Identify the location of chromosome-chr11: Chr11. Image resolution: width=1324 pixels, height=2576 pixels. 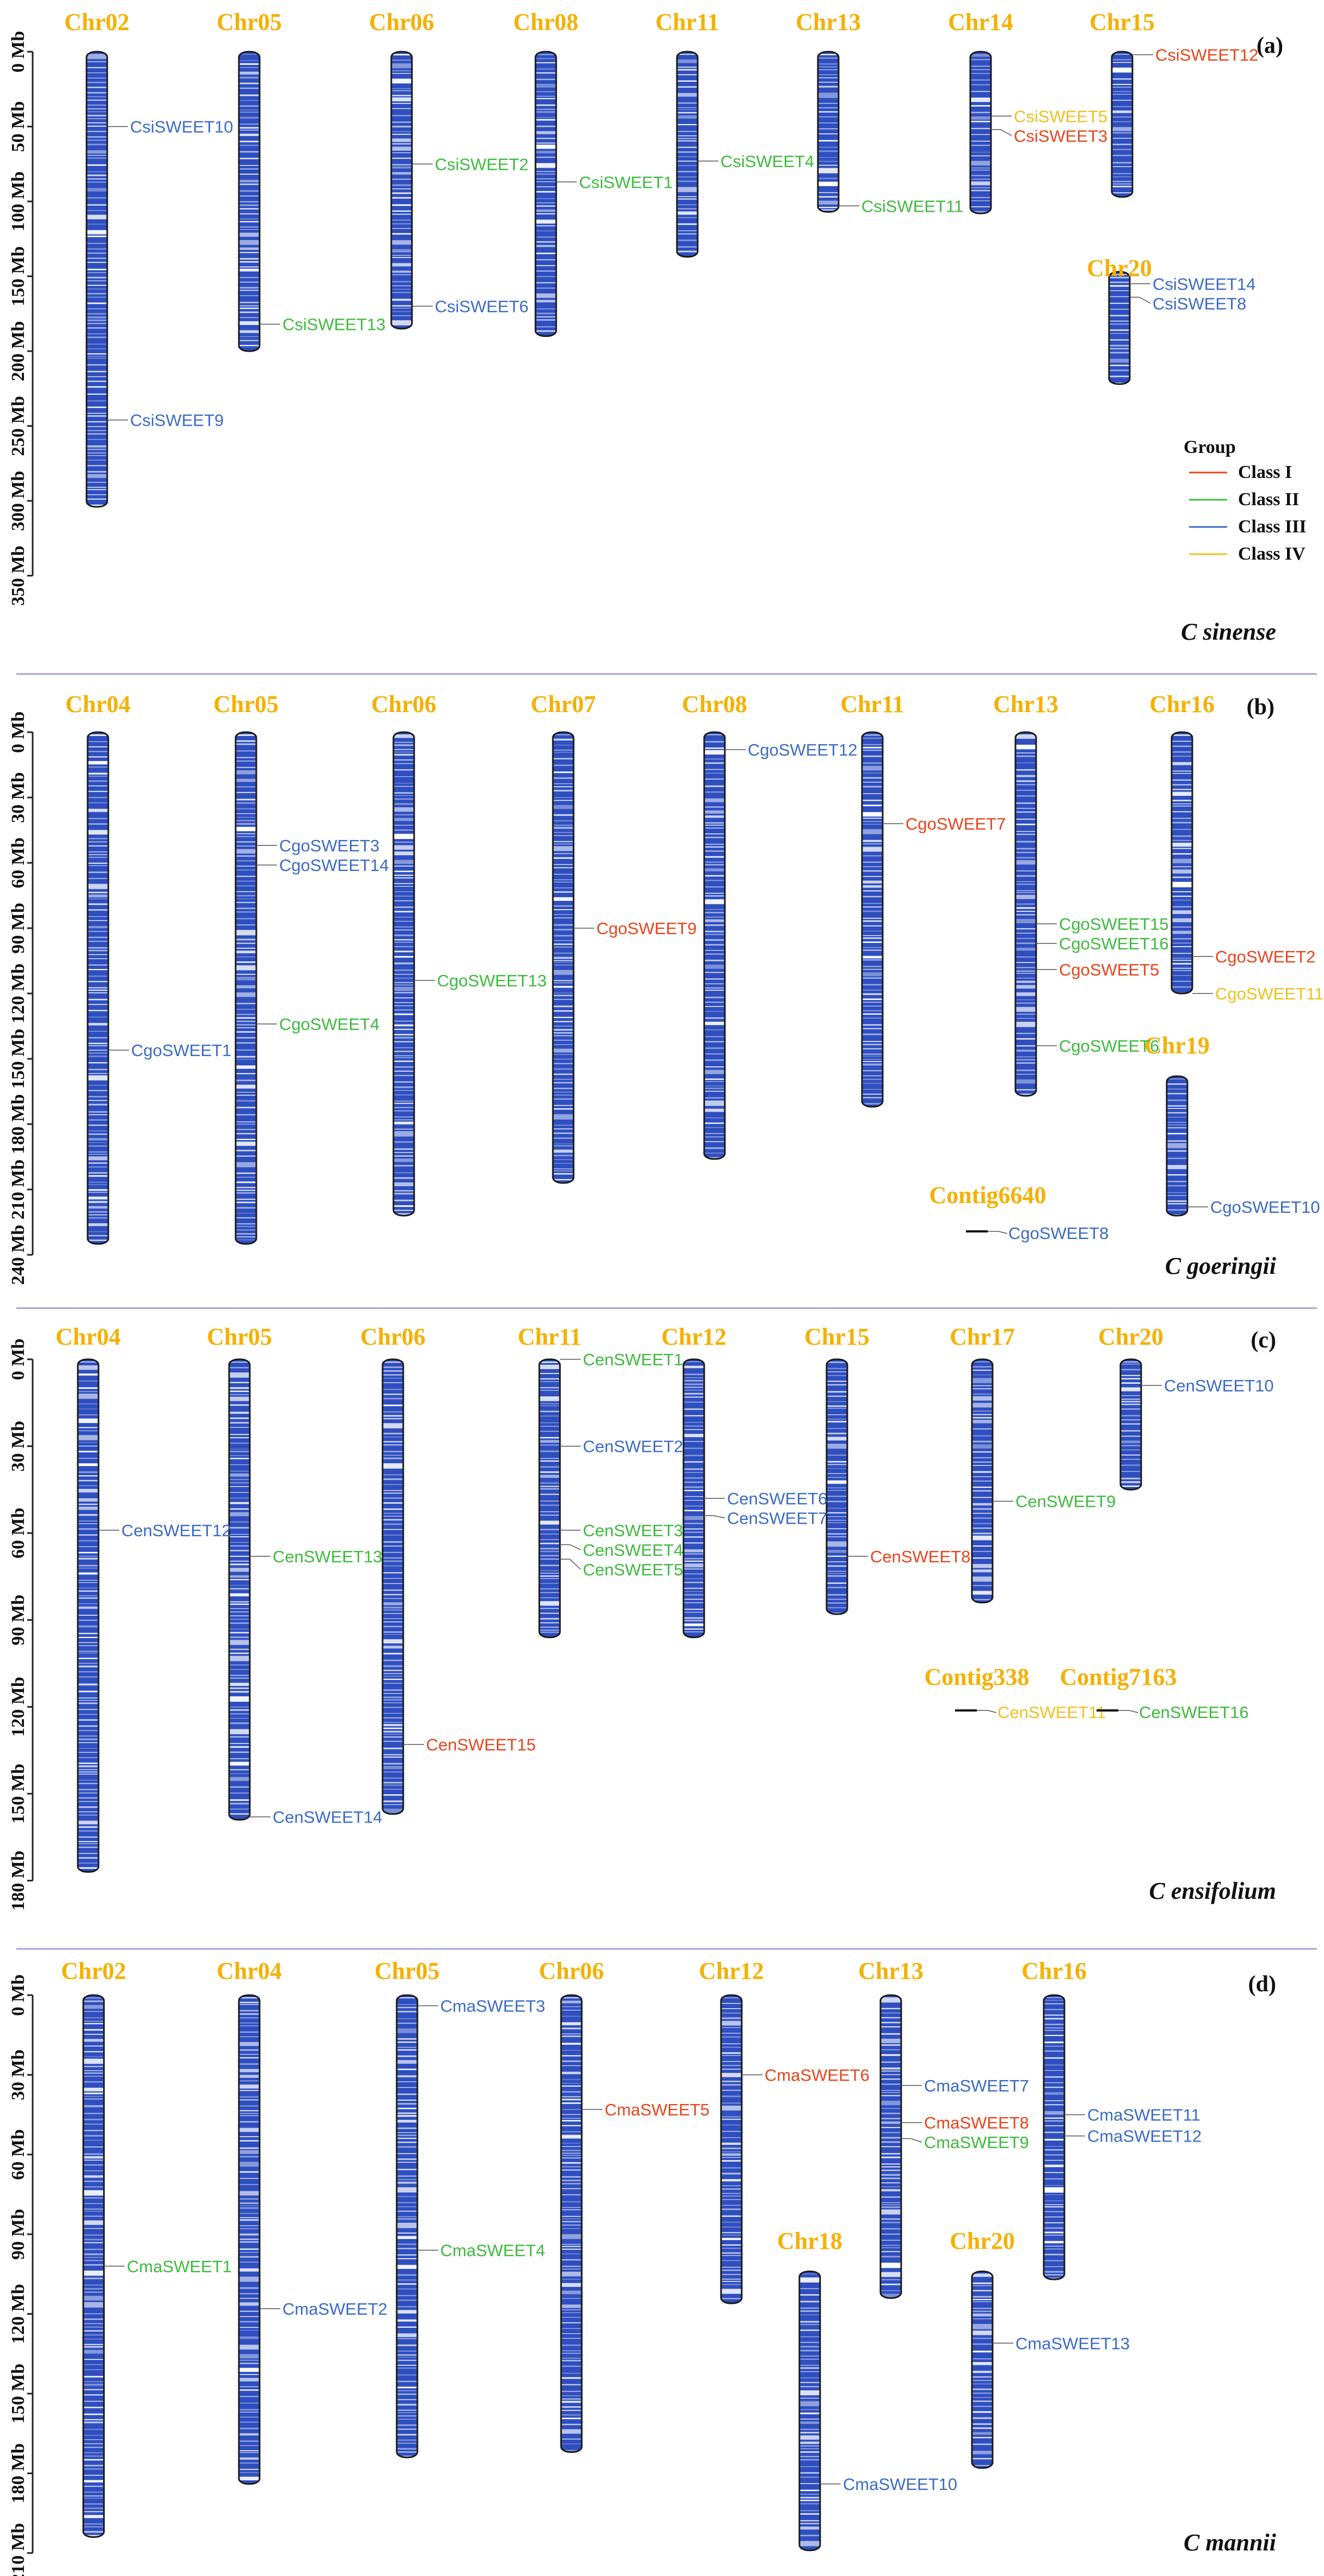
(550, 1481).